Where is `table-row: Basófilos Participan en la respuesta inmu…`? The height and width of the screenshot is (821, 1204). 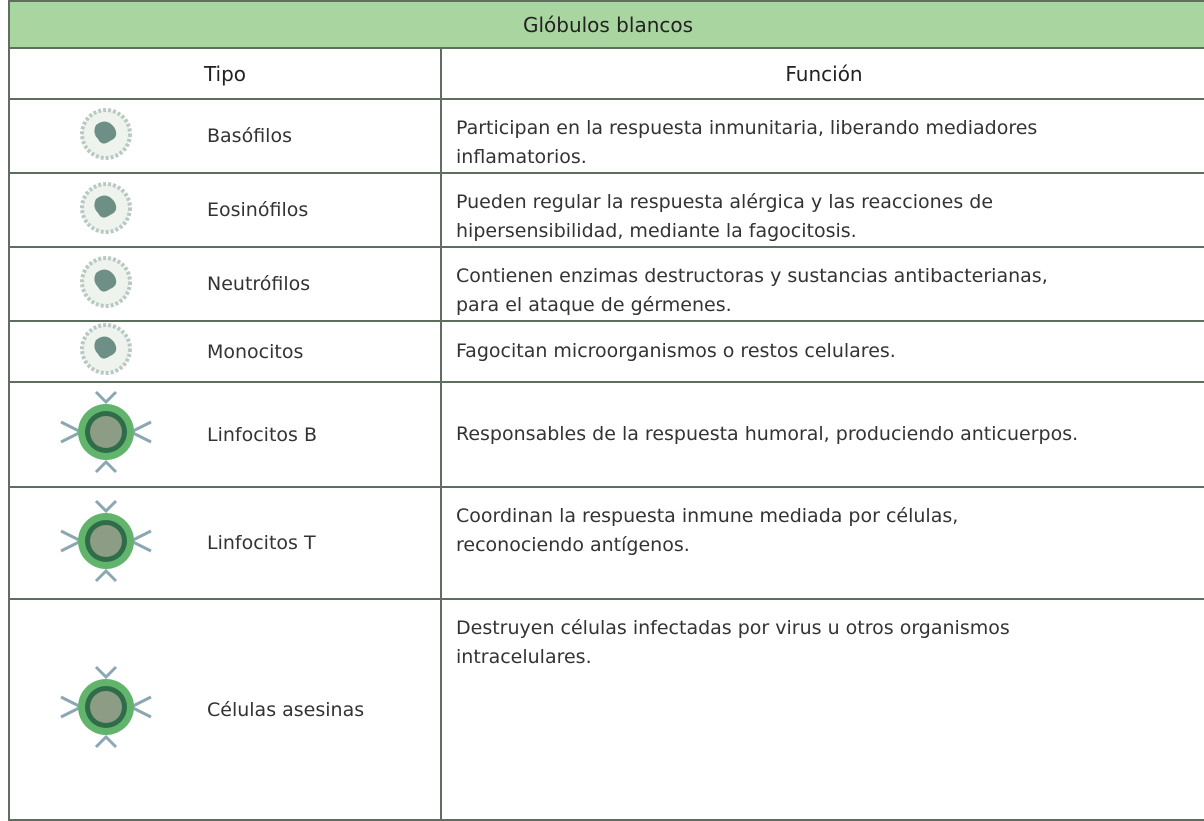 table-row: Basófilos Participan en la respuesta inmu… is located at coordinates (606, 136).